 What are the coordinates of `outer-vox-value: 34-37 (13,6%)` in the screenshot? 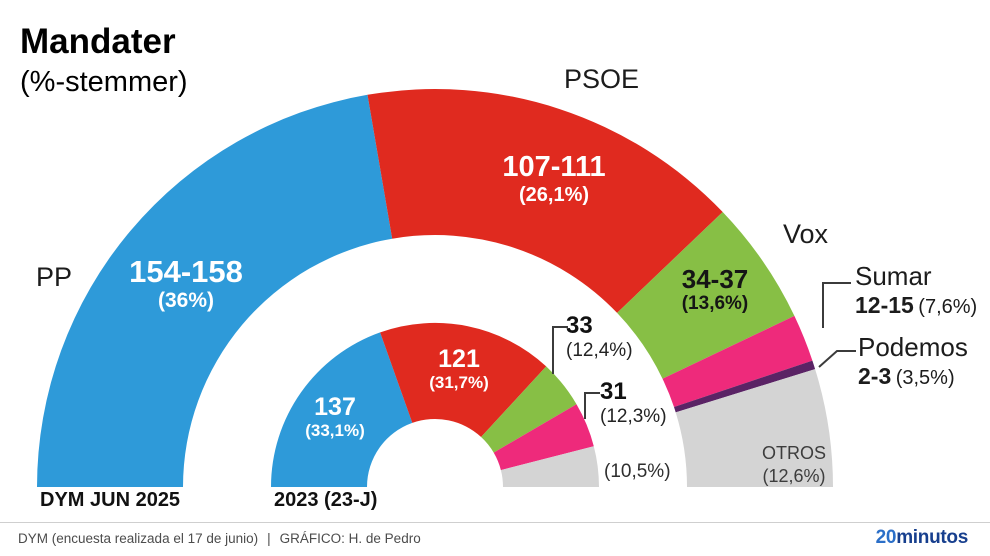 It's located at (715, 289).